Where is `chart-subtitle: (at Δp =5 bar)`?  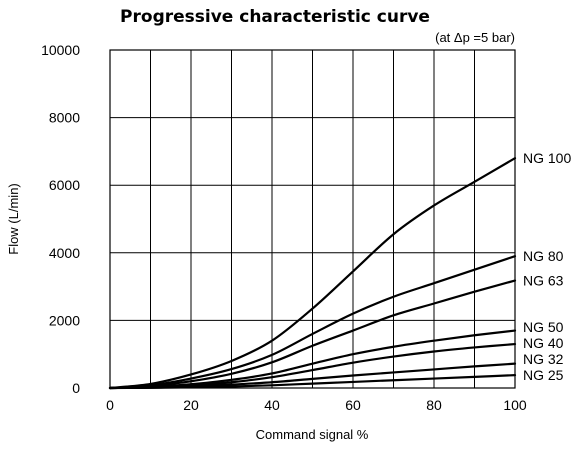
chart-subtitle: (at Δp =5 bar) is located at coordinates (475, 37).